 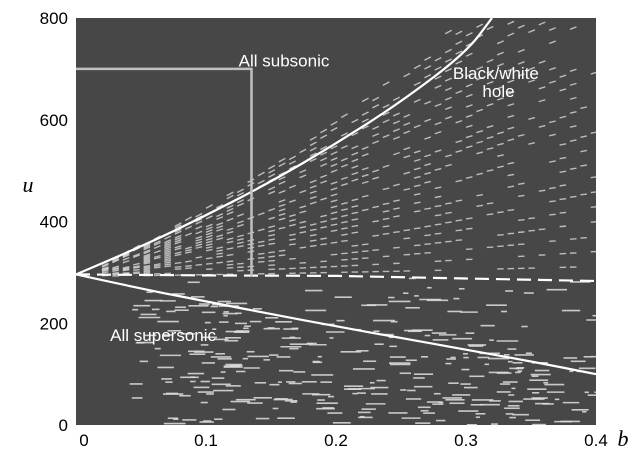 I want to click on y-axis-ticks: 0 200 400 600 800, so click(x=54, y=222).